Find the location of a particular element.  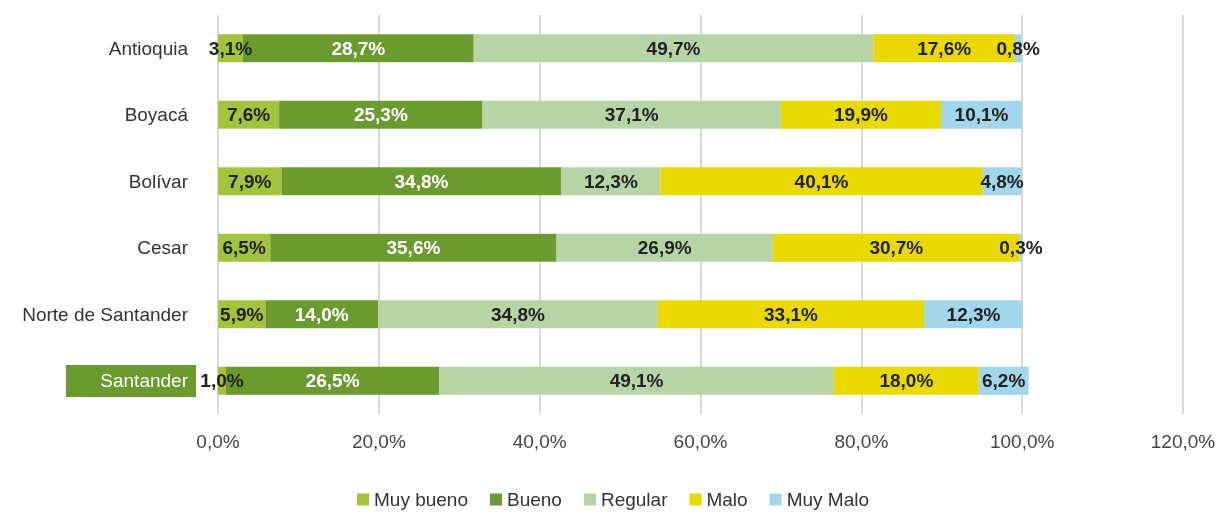

legend-label: Malo is located at coordinates (727, 499).